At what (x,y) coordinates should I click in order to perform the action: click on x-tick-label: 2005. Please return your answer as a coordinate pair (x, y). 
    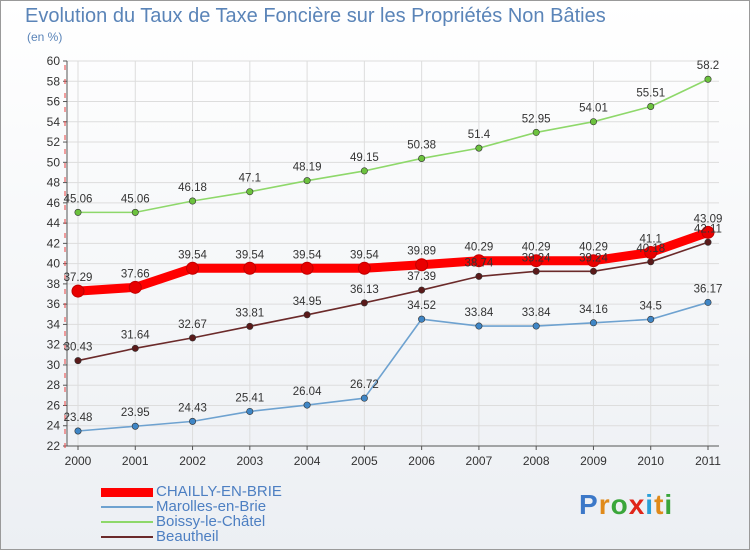
    Looking at the image, I should click on (364, 461).